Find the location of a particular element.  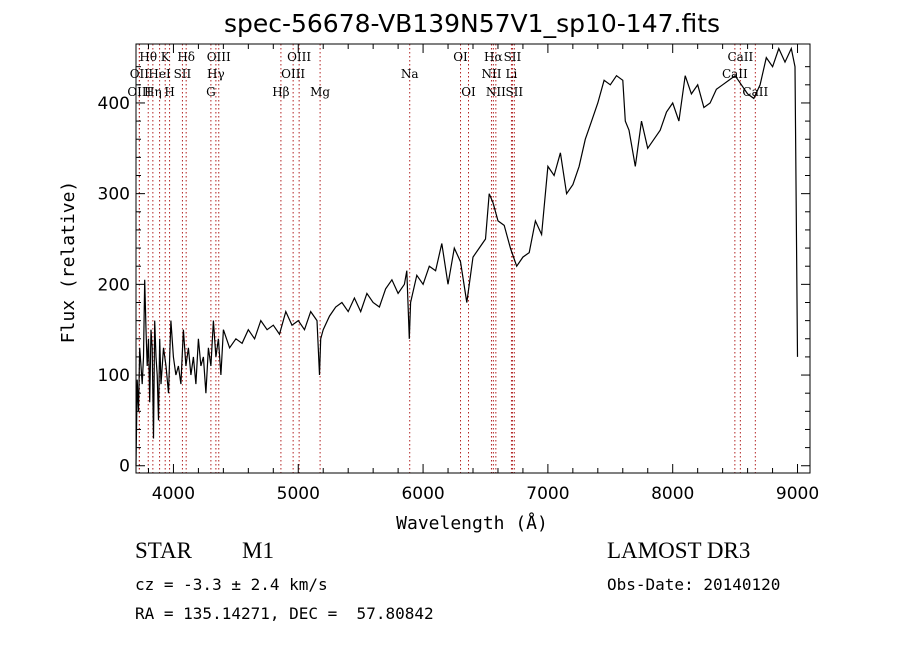

observation-date: Obs-Date: 20140120 is located at coordinates (694, 584).